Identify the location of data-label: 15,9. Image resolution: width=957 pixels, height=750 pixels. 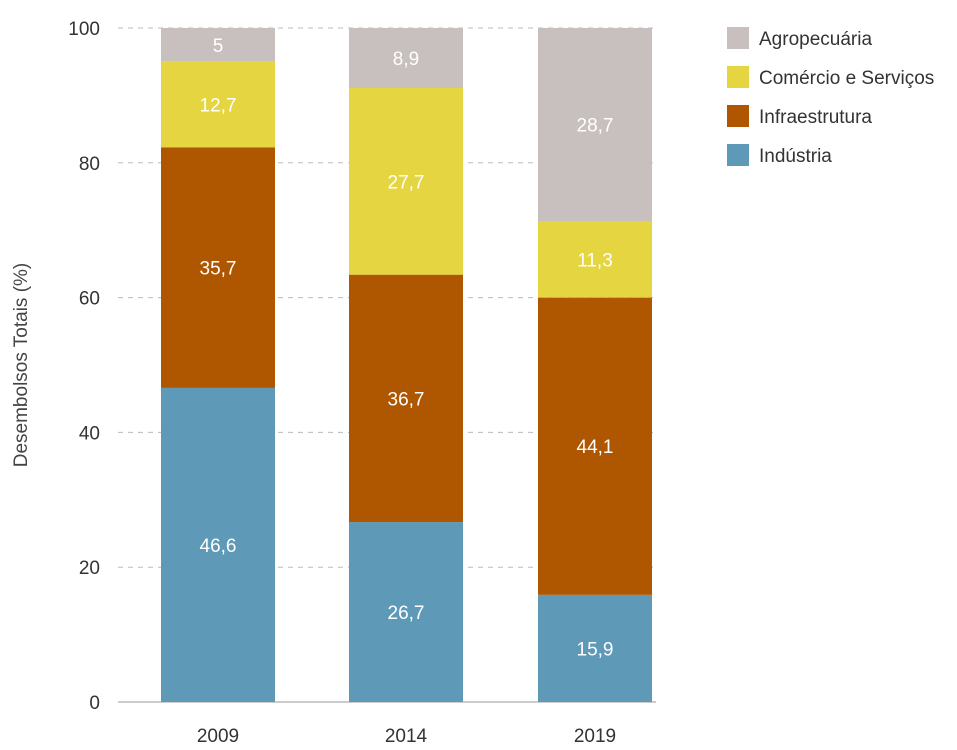
(595, 649).